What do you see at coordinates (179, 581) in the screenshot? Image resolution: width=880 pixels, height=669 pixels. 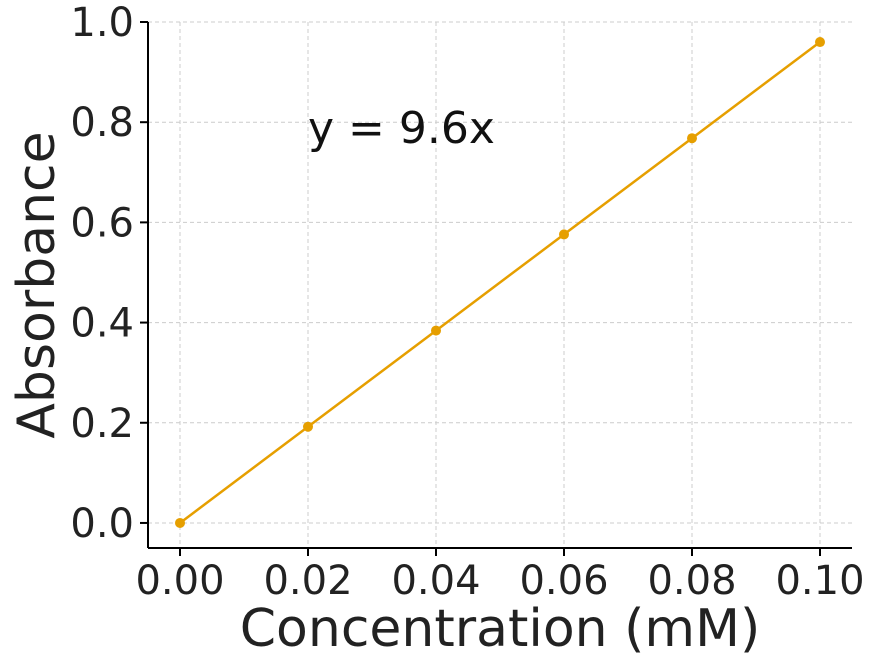 I see `x-tick-label: 0.00` at bounding box center [179, 581].